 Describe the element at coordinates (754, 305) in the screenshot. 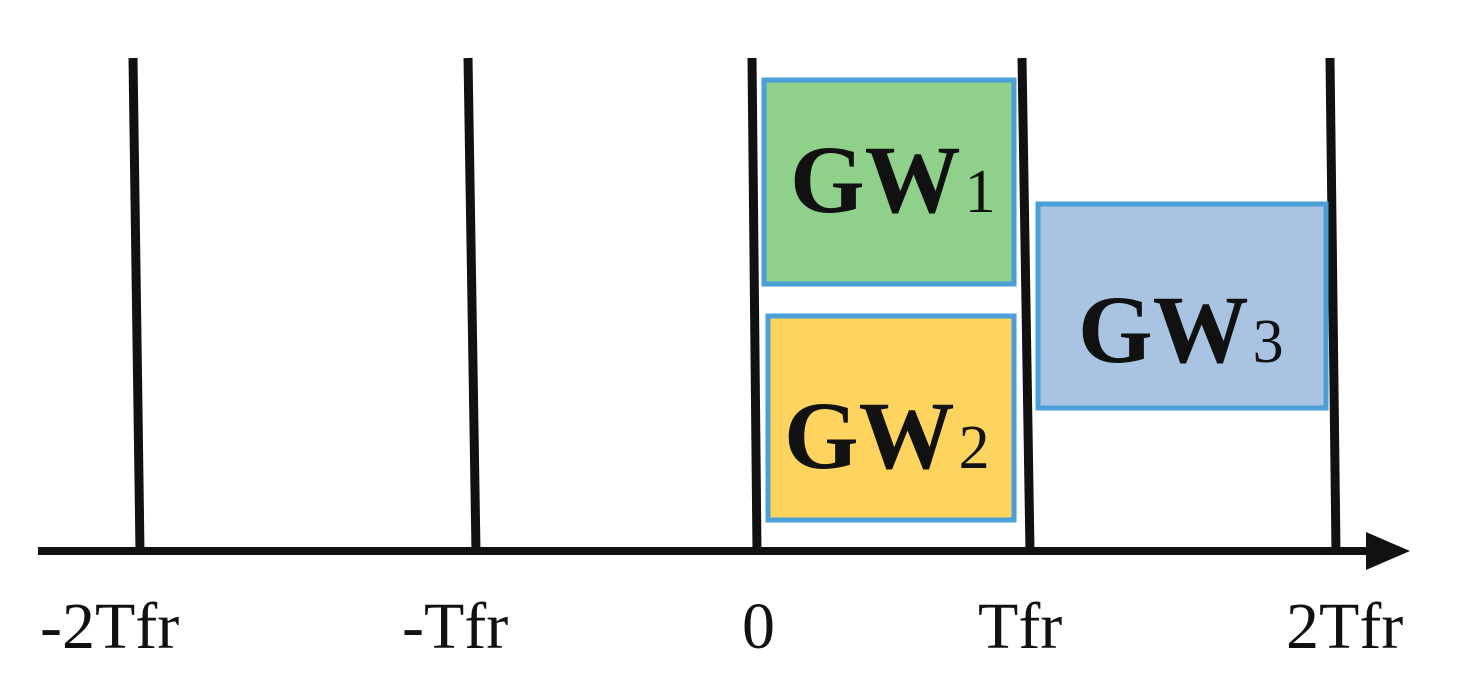

I see `frame-line-zero` at that location.